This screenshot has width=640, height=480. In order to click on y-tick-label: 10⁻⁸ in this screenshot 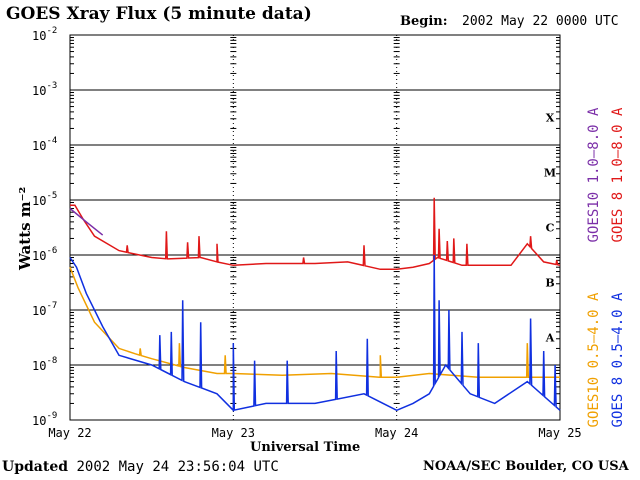, I will do `click(44, 364)`.